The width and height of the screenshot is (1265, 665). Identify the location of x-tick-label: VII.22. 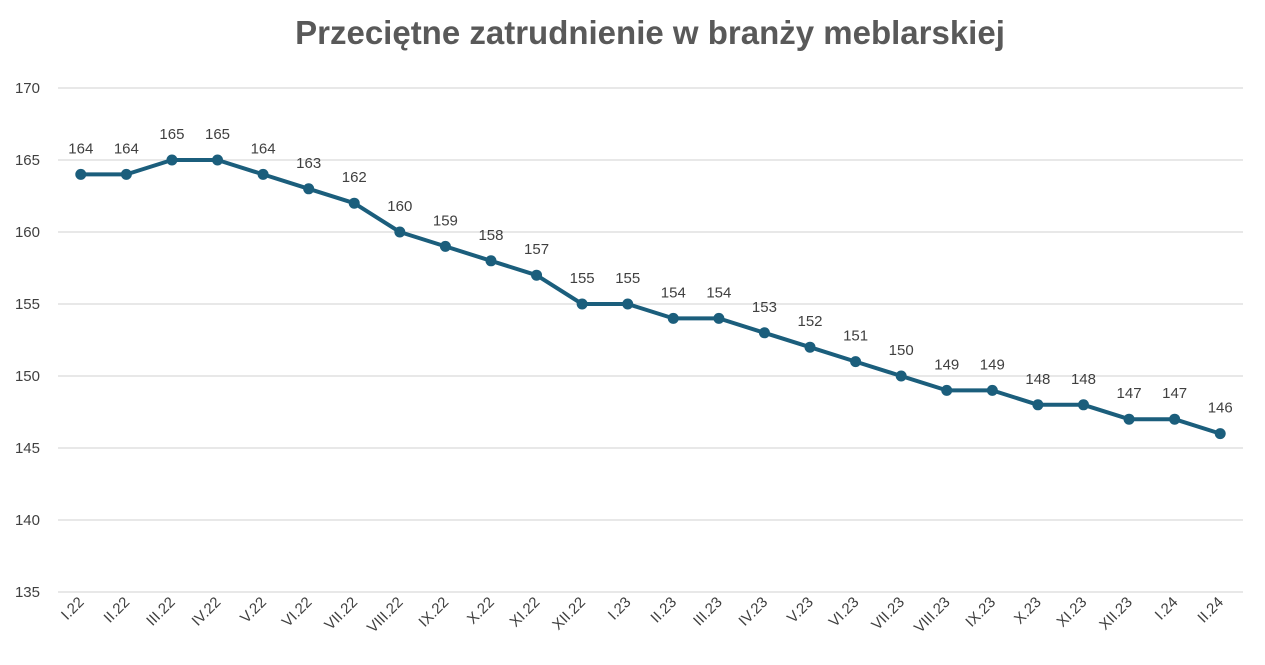
(341, 614).